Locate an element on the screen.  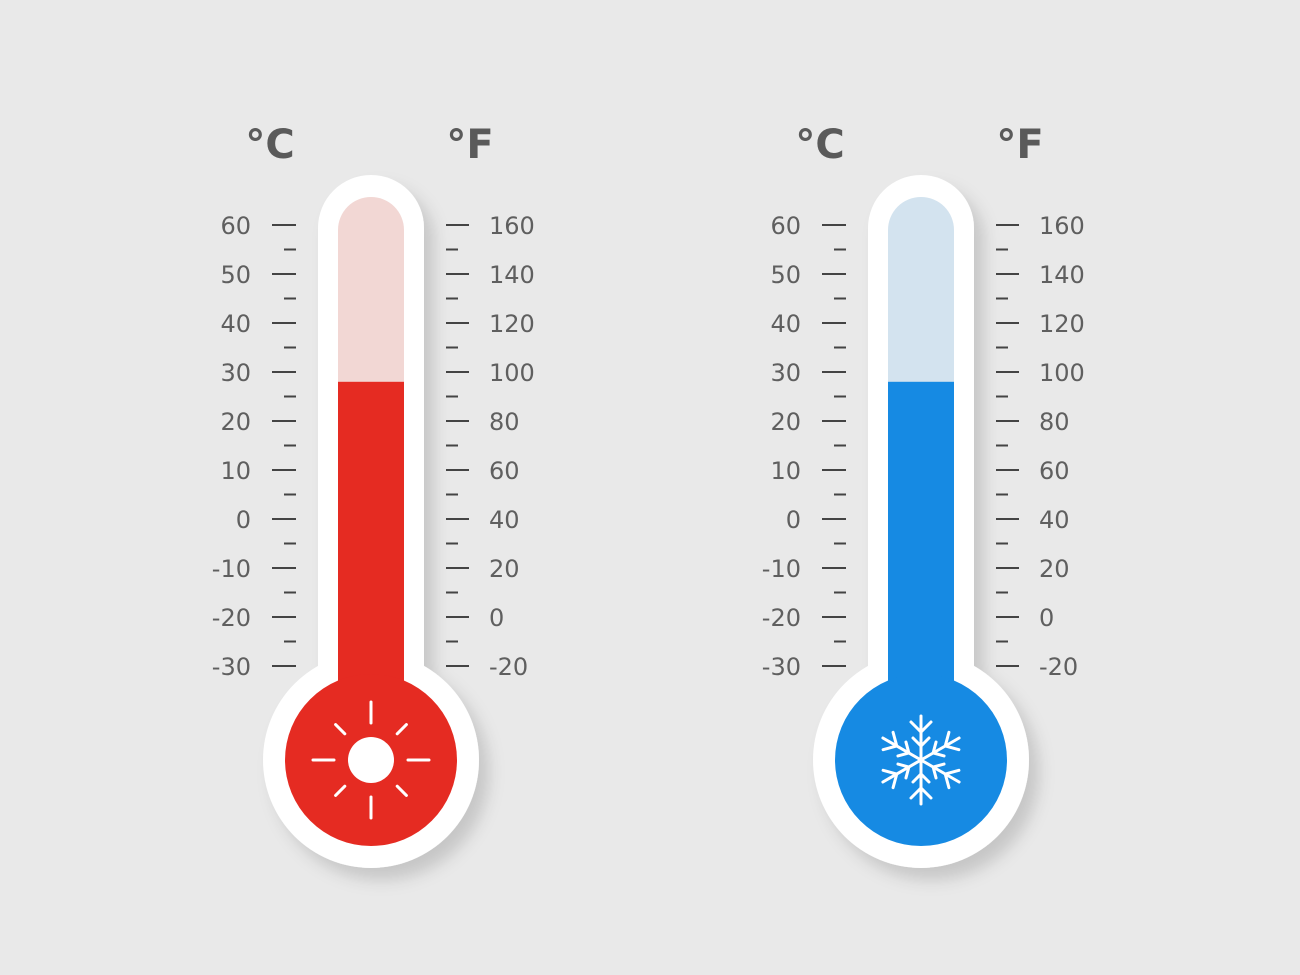
snowflake-icon is located at coordinates (921, 760).